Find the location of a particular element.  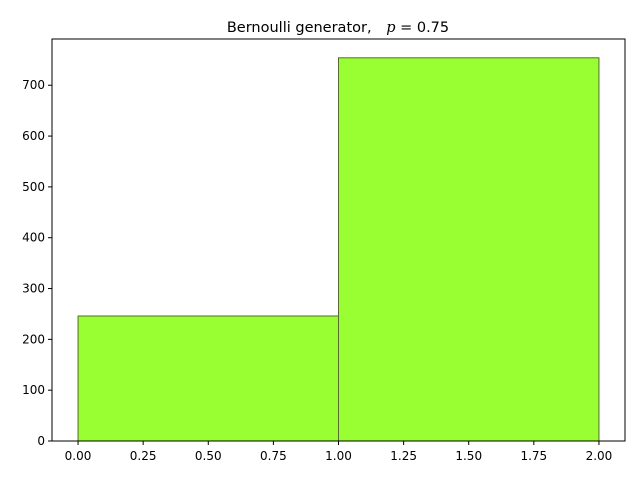

x-tick-label: 1.50 is located at coordinates (468, 456).